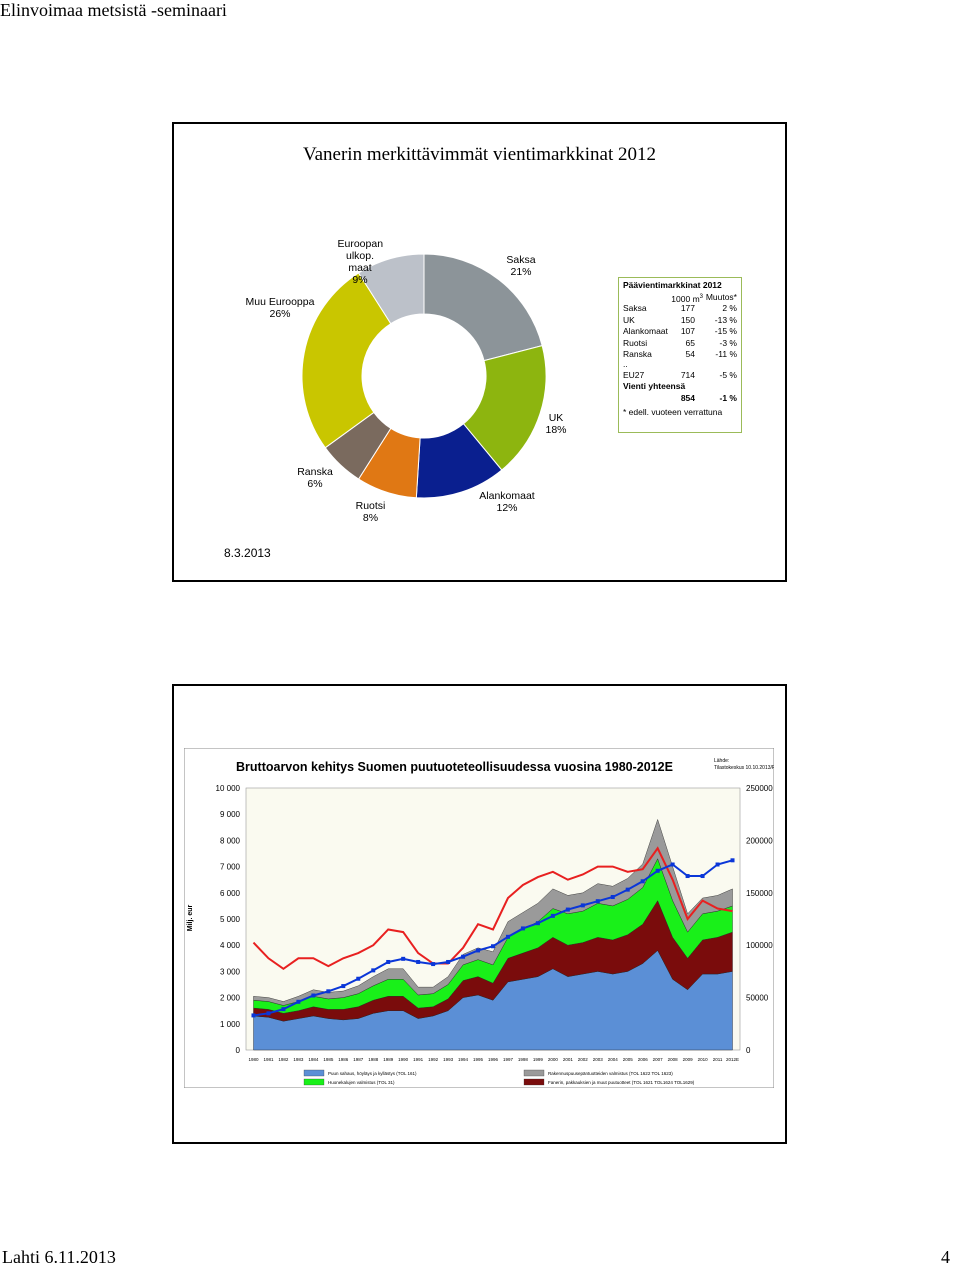 The height and width of the screenshot is (1268, 960). Describe the element at coordinates (328, 1059) in the screenshot. I see `x-tick-label: 1985` at that location.